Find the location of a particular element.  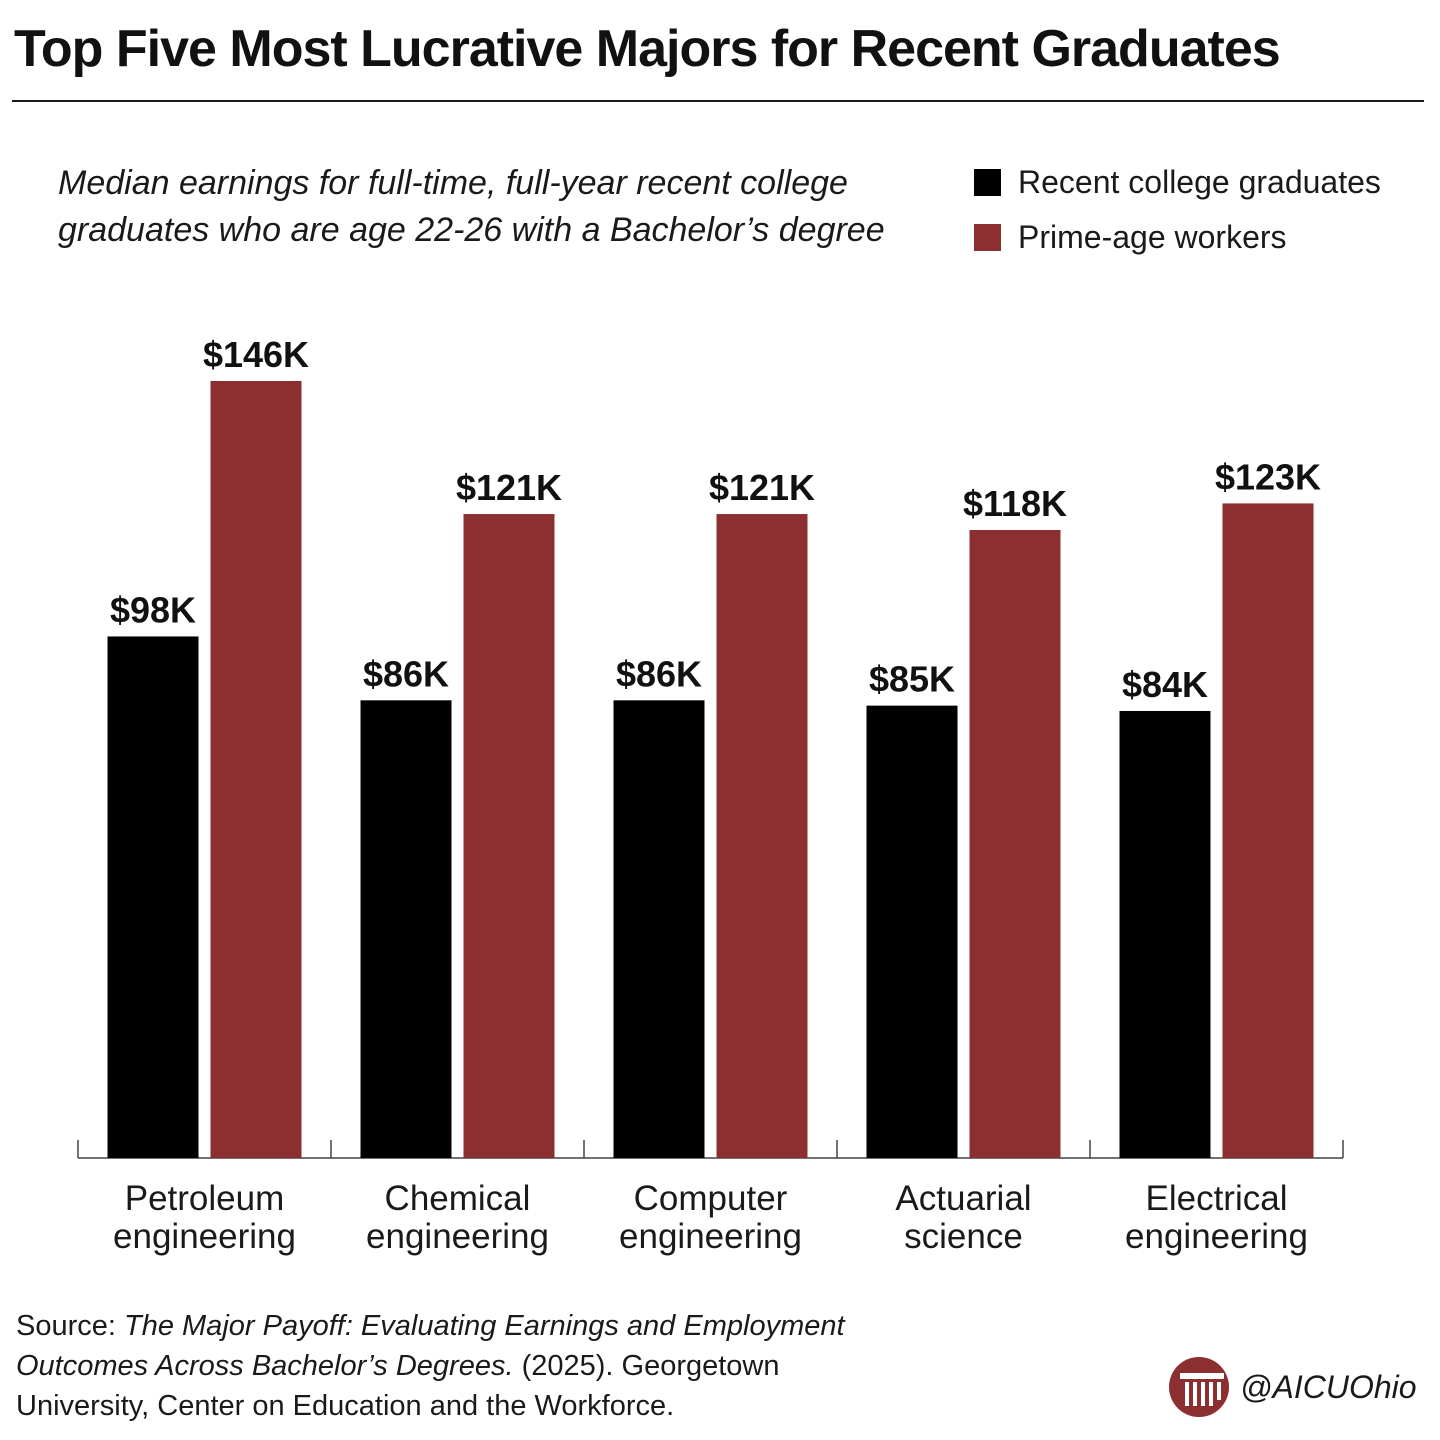

data-label: $85K is located at coordinates (912, 679).